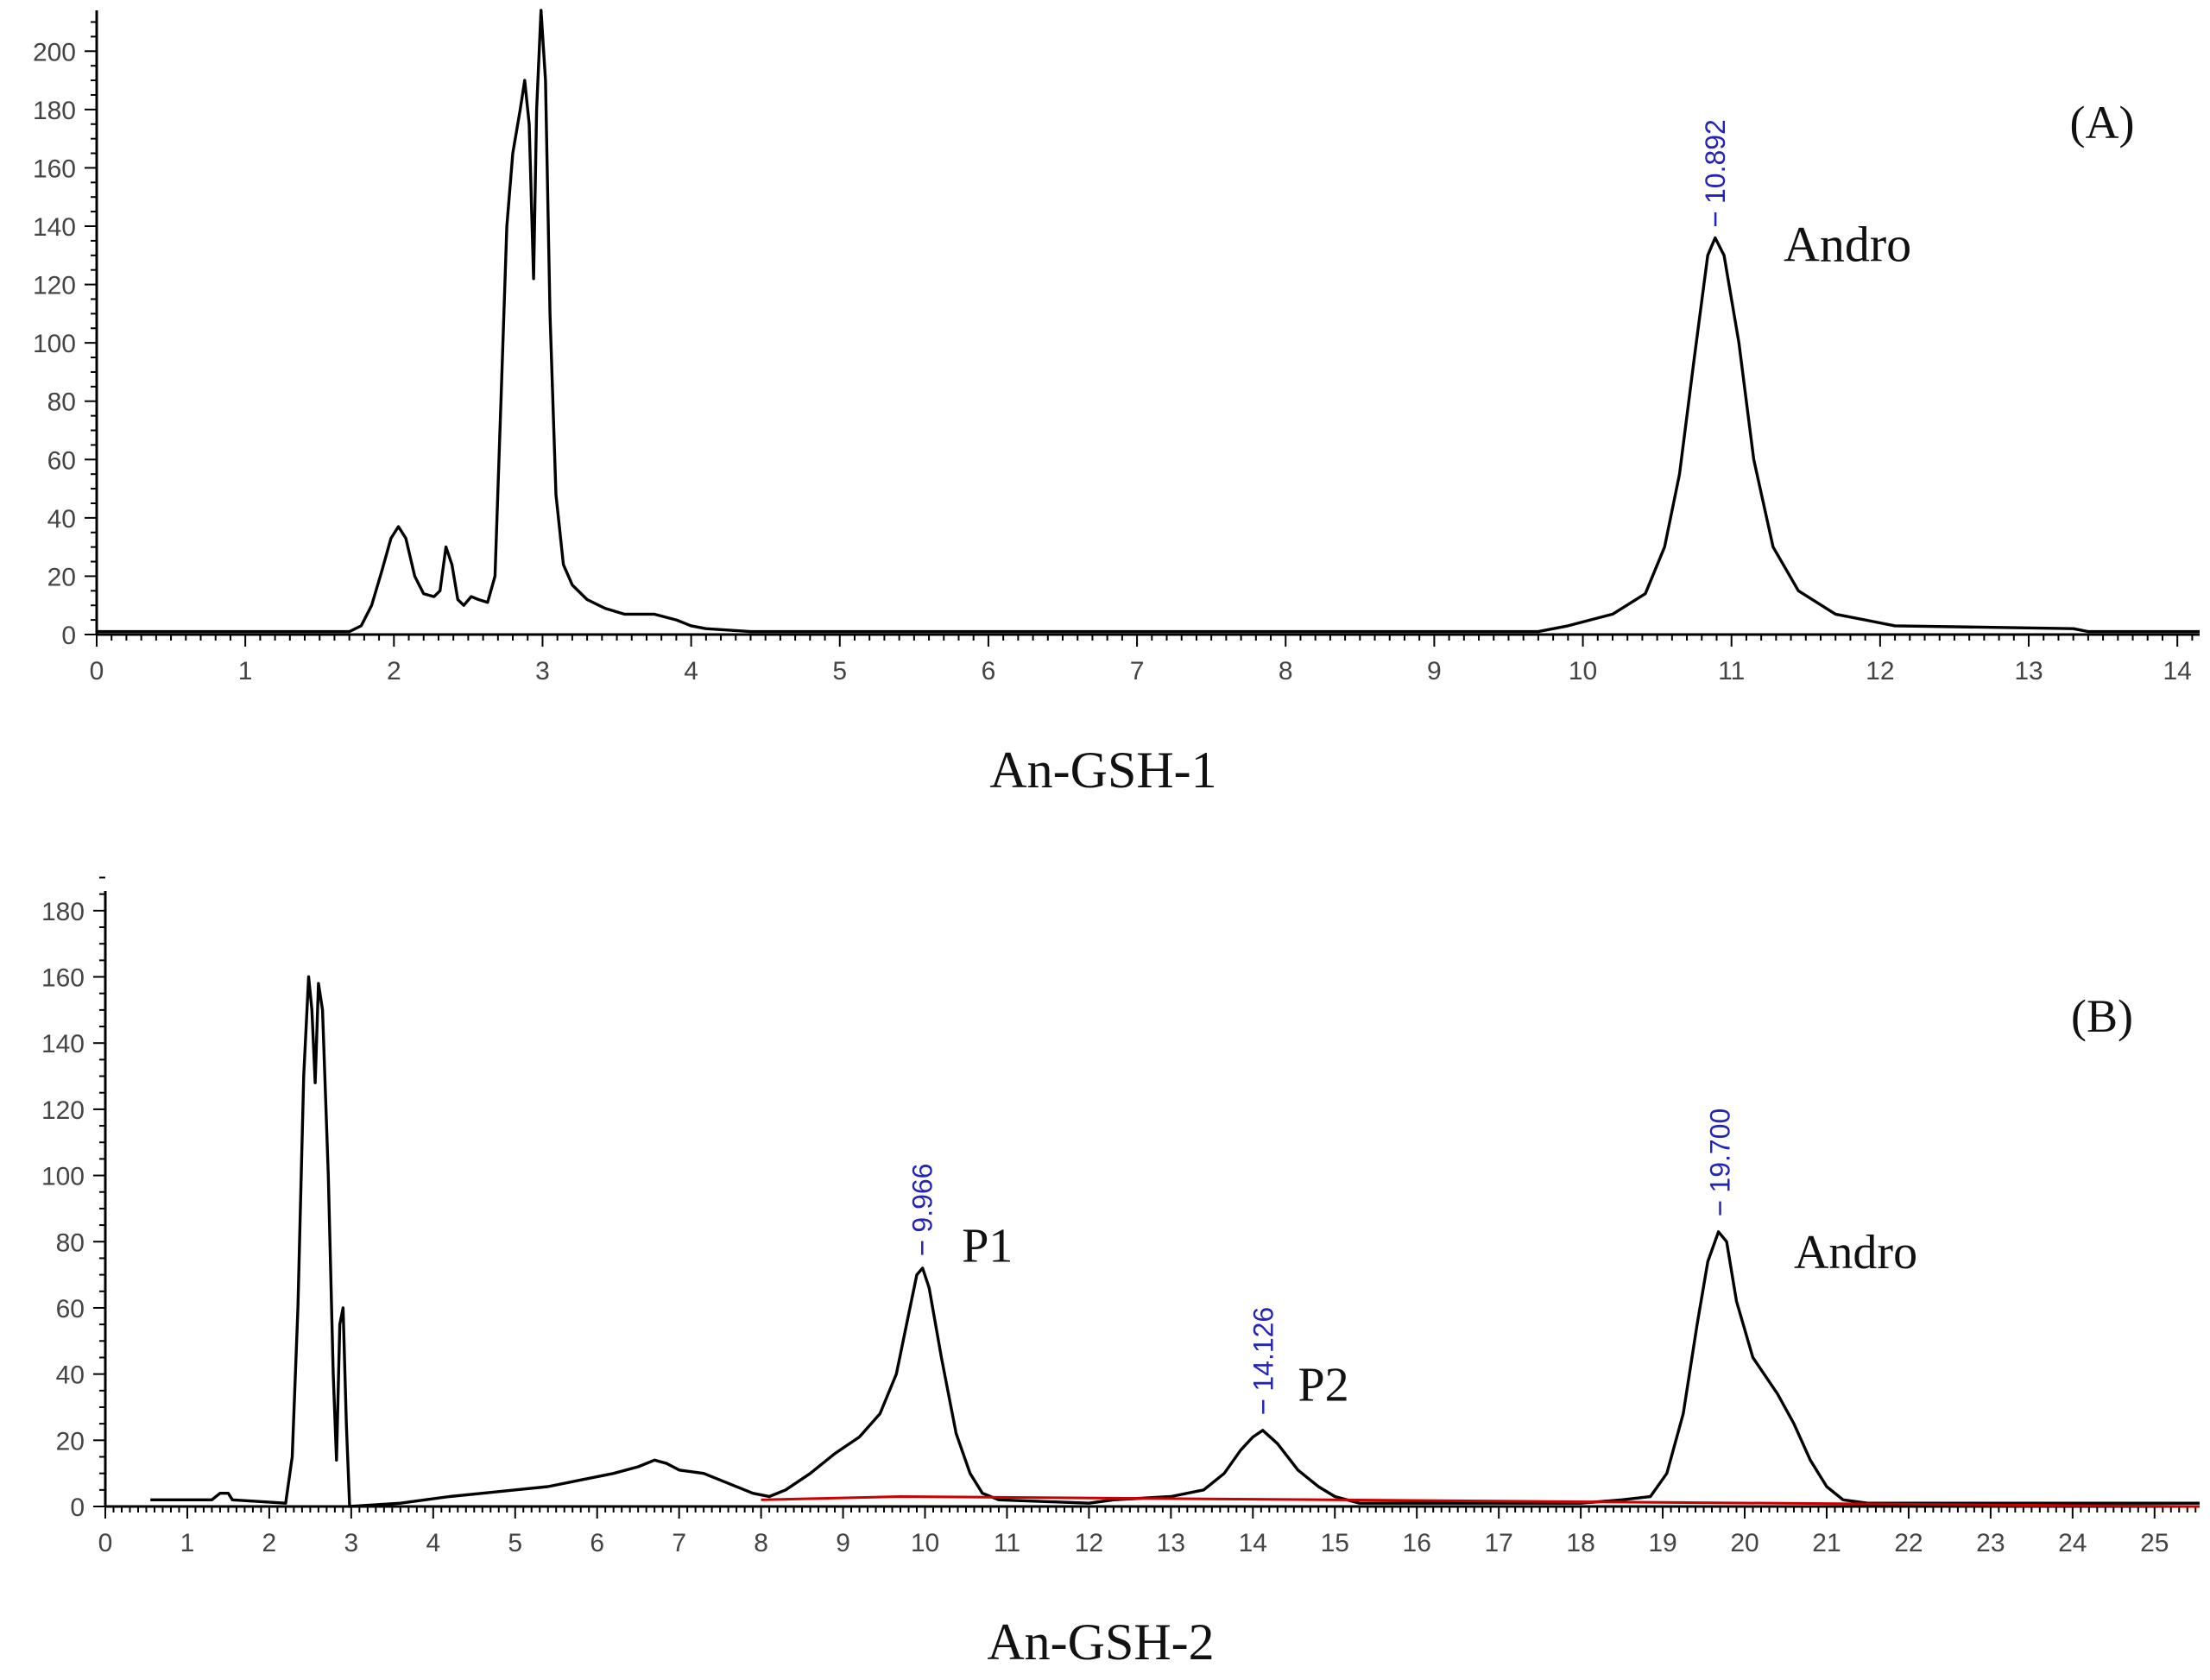 The image size is (2210, 1680). I want to click on x-tick-label: 20, so click(1744, 1543).